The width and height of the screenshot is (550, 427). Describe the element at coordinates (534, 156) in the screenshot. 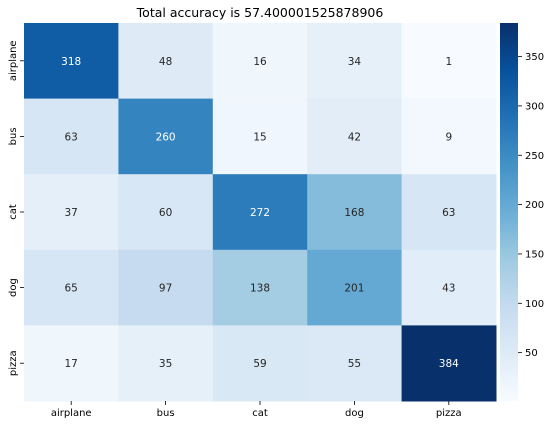

I see `colorbar-tick-label: 250` at that location.